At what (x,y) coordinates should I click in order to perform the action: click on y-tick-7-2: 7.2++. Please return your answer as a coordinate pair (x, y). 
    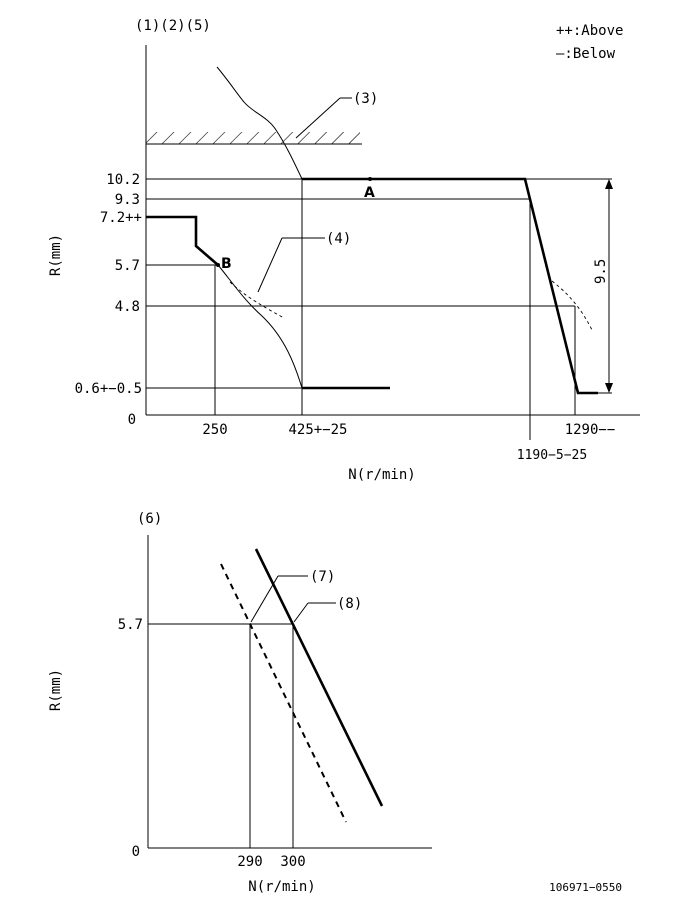
    Looking at the image, I should click on (121, 218).